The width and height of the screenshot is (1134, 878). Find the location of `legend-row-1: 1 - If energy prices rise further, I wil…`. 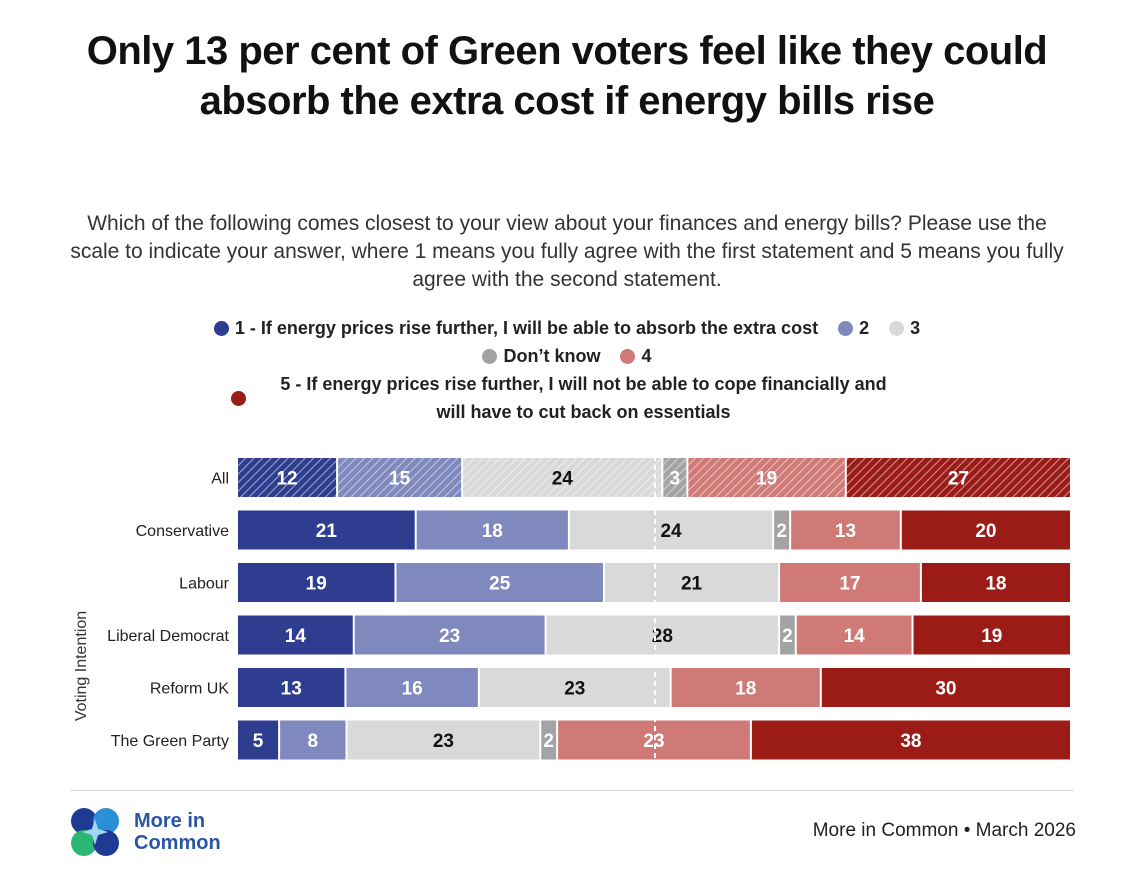

legend-row-1: 1 - If energy prices rise further, I wil… is located at coordinates (567, 328).